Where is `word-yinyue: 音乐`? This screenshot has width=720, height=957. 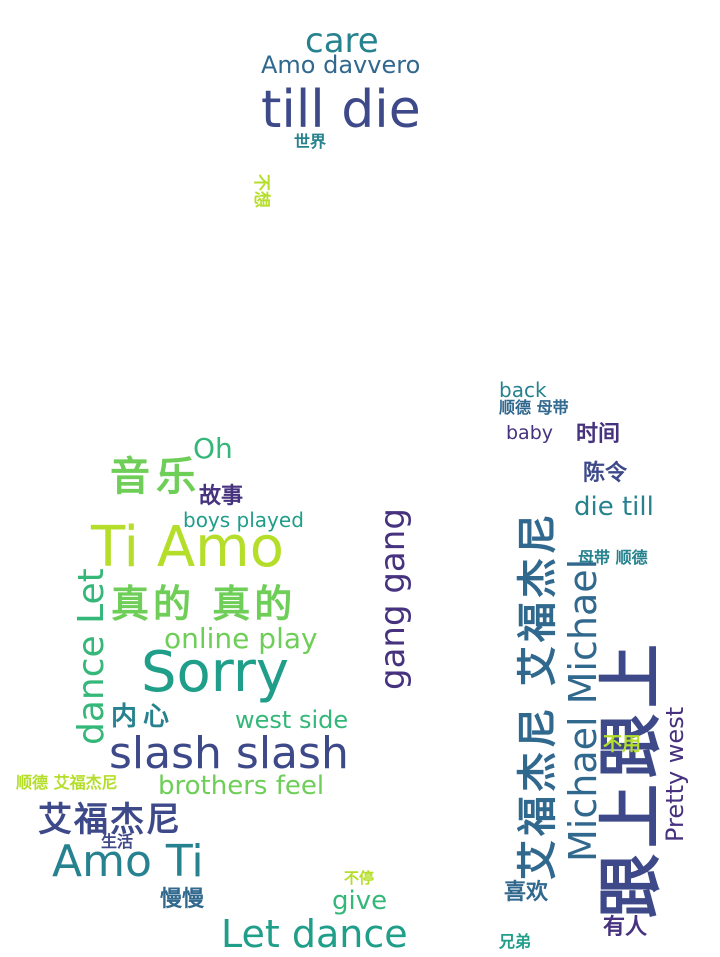 word-yinyue: 音乐 is located at coordinates (156, 476).